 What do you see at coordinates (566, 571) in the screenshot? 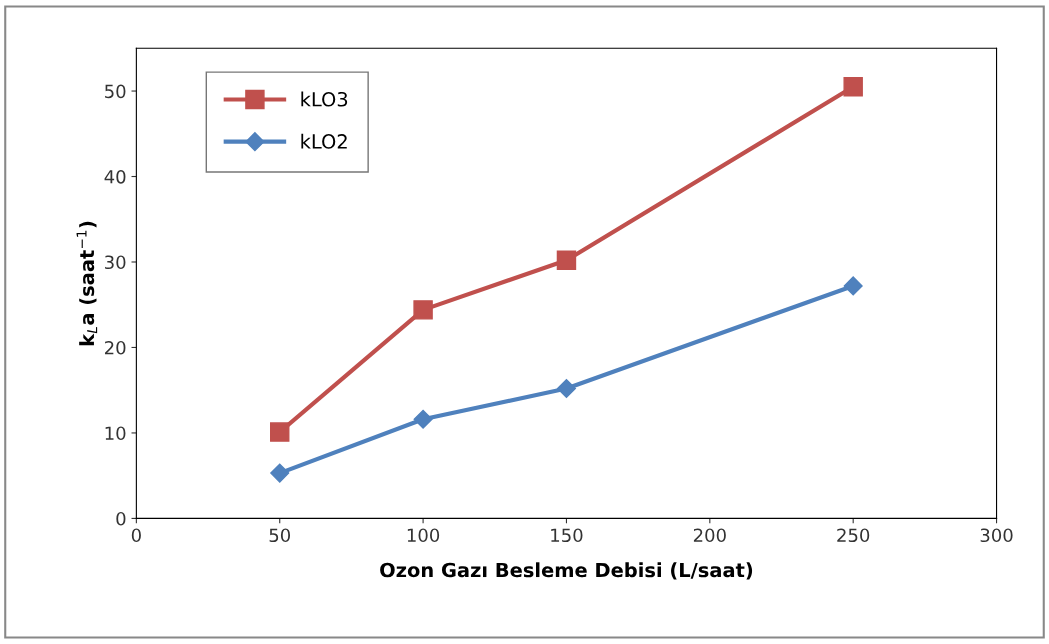
I see `x-axis-title: Ozon Gazı Besleme Debisi (L/saat)` at bounding box center [566, 571].